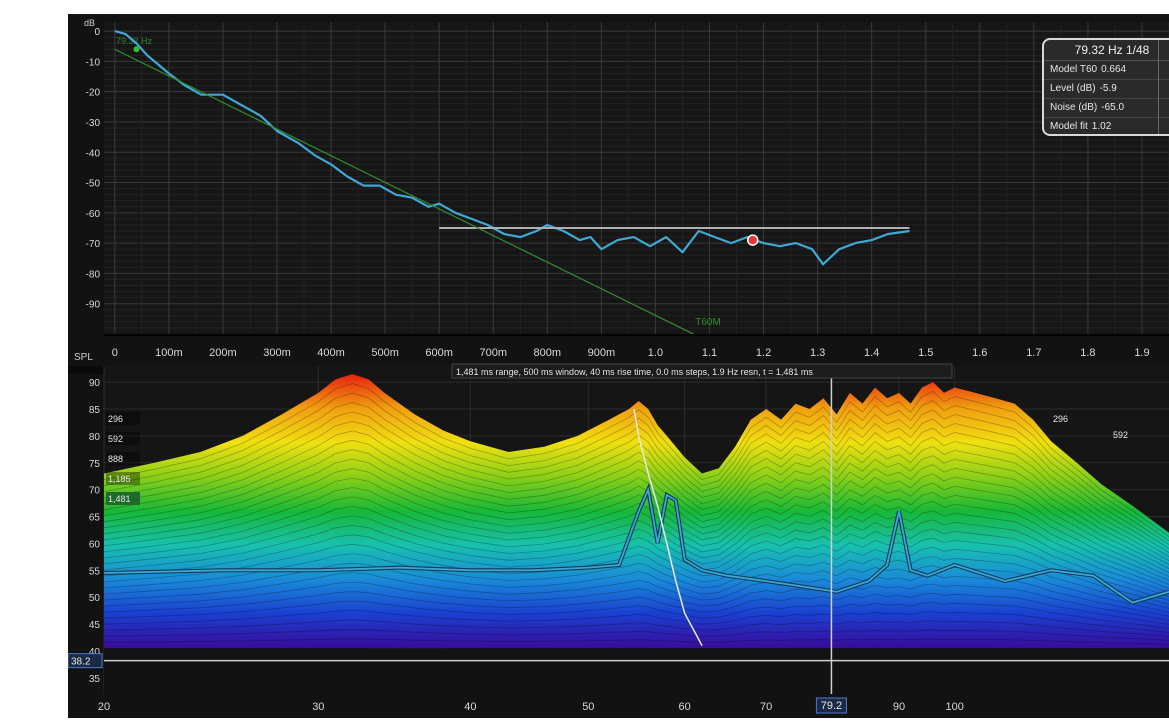  What do you see at coordinates (115, 439) in the screenshot?
I see `time-label-left: 592` at bounding box center [115, 439].